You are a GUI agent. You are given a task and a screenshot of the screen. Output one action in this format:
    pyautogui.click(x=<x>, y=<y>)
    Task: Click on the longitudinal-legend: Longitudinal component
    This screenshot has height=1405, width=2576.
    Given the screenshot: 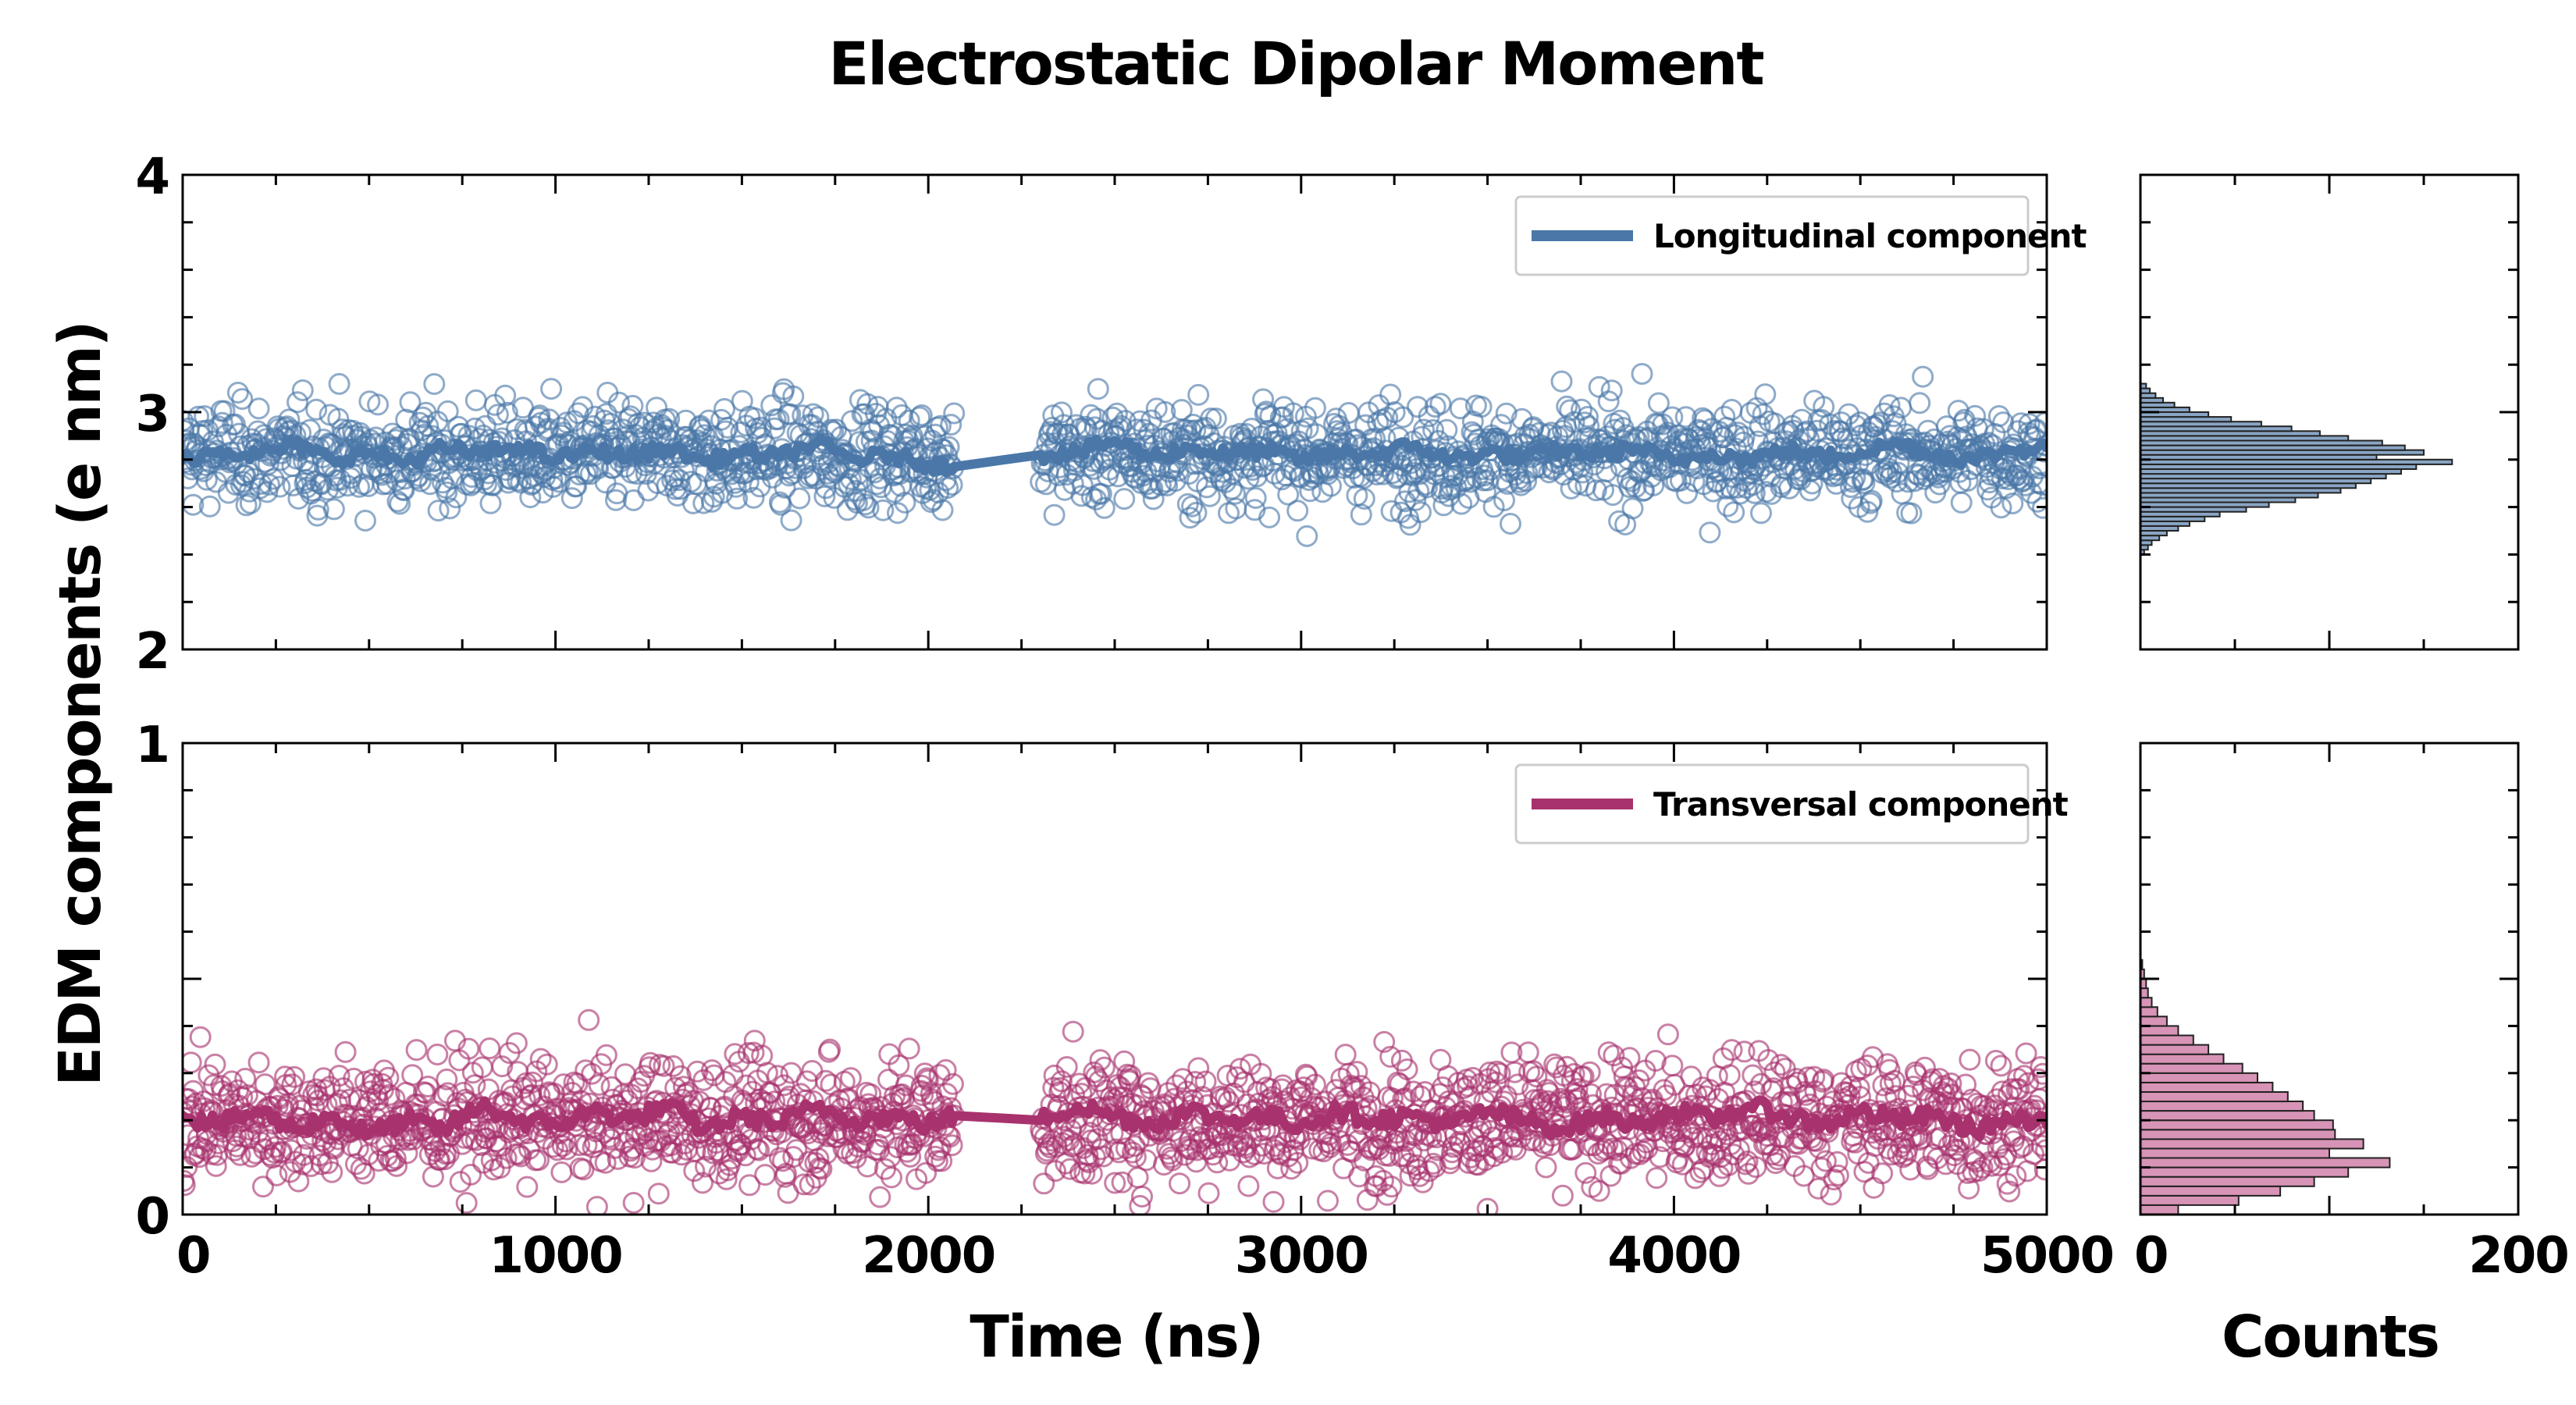 What is the action you would take?
    pyautogui.click(x=1800, y=236)
    